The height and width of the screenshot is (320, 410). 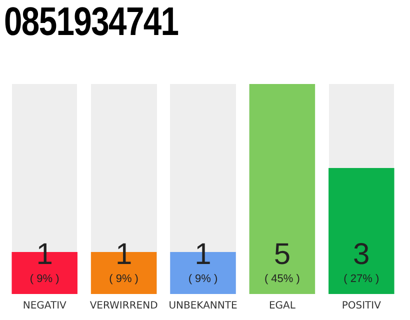 I want to click on x-tick-label: EGAL, so click(x=282, y=306).